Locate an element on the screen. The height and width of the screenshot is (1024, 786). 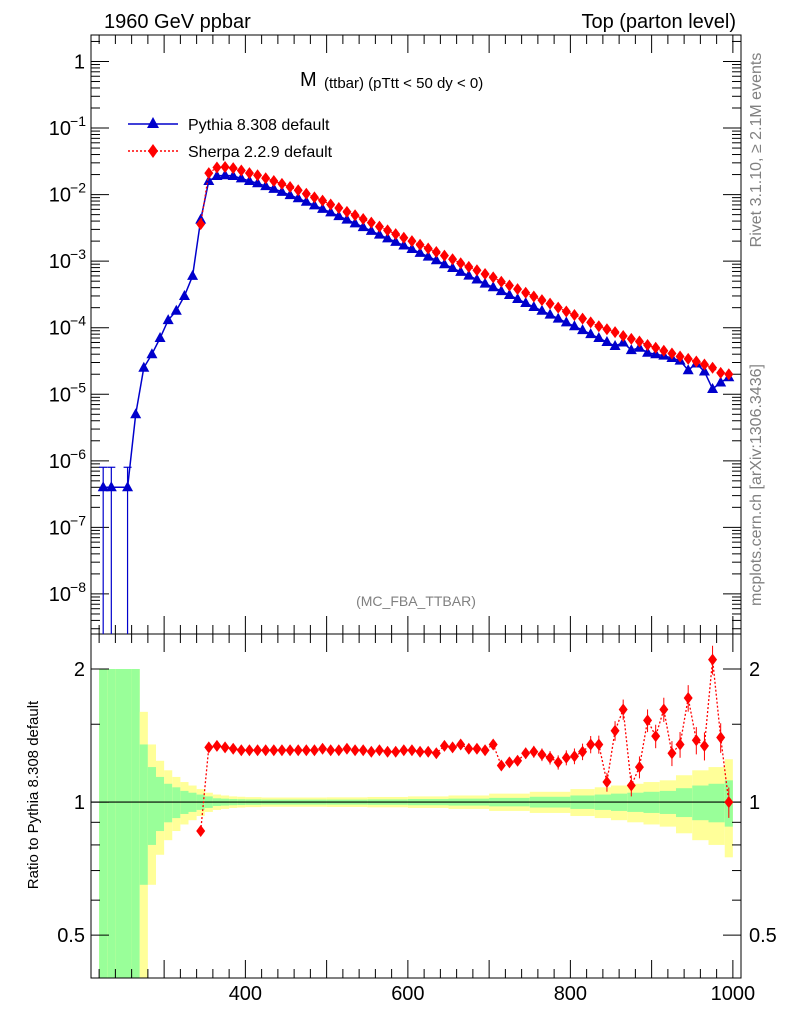
y-tick-exponent: −7 is located at coordinates (78, 520).